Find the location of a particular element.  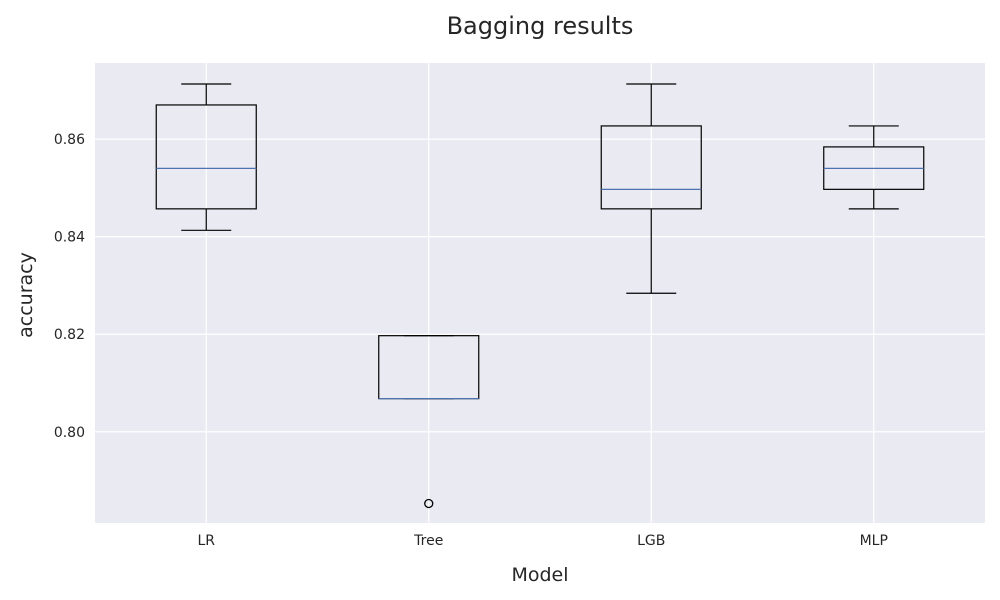

box-tree is located at coordinates (429, 422).